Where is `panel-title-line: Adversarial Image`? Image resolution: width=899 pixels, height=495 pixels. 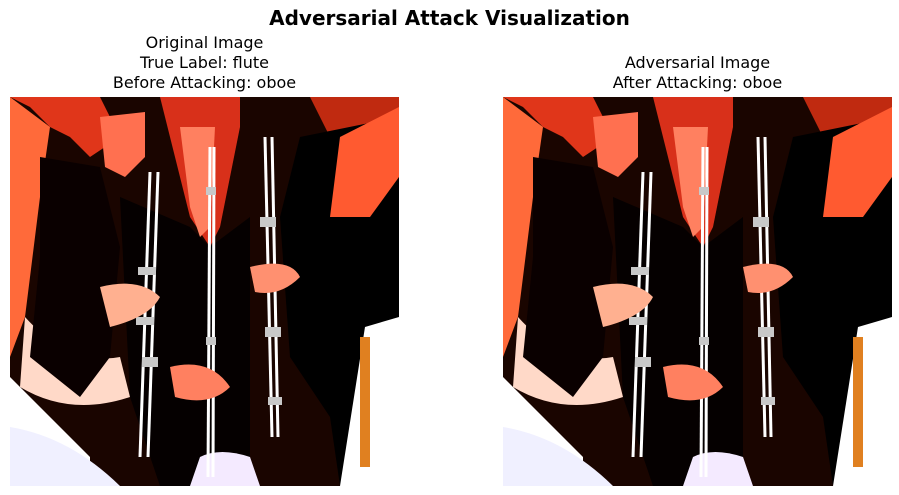
panel-title-line: Adversarial Image is located at coordinates (697, 62).